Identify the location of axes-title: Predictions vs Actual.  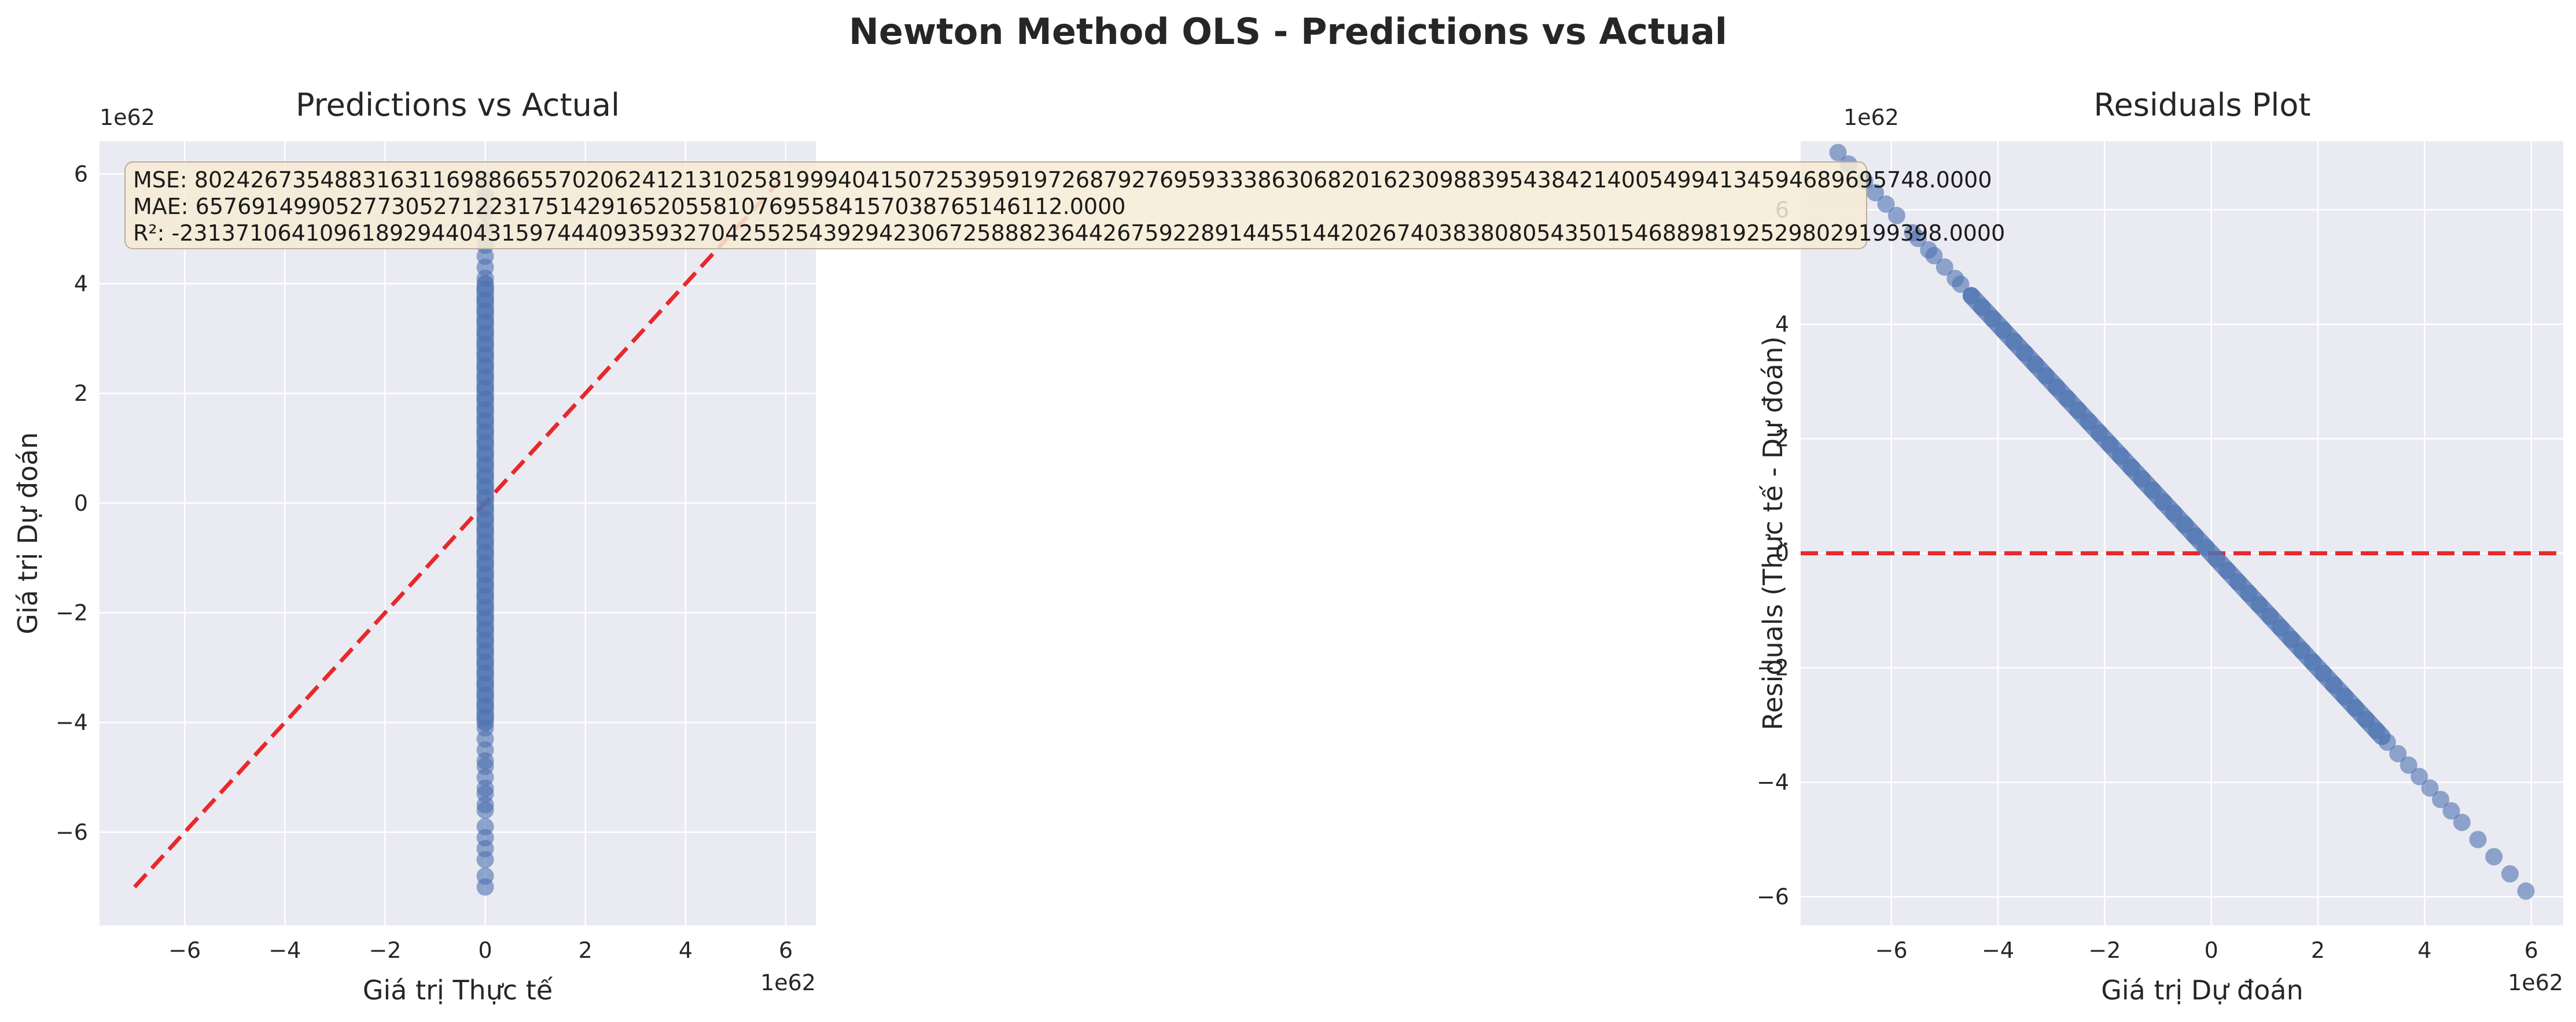
(458, 105).